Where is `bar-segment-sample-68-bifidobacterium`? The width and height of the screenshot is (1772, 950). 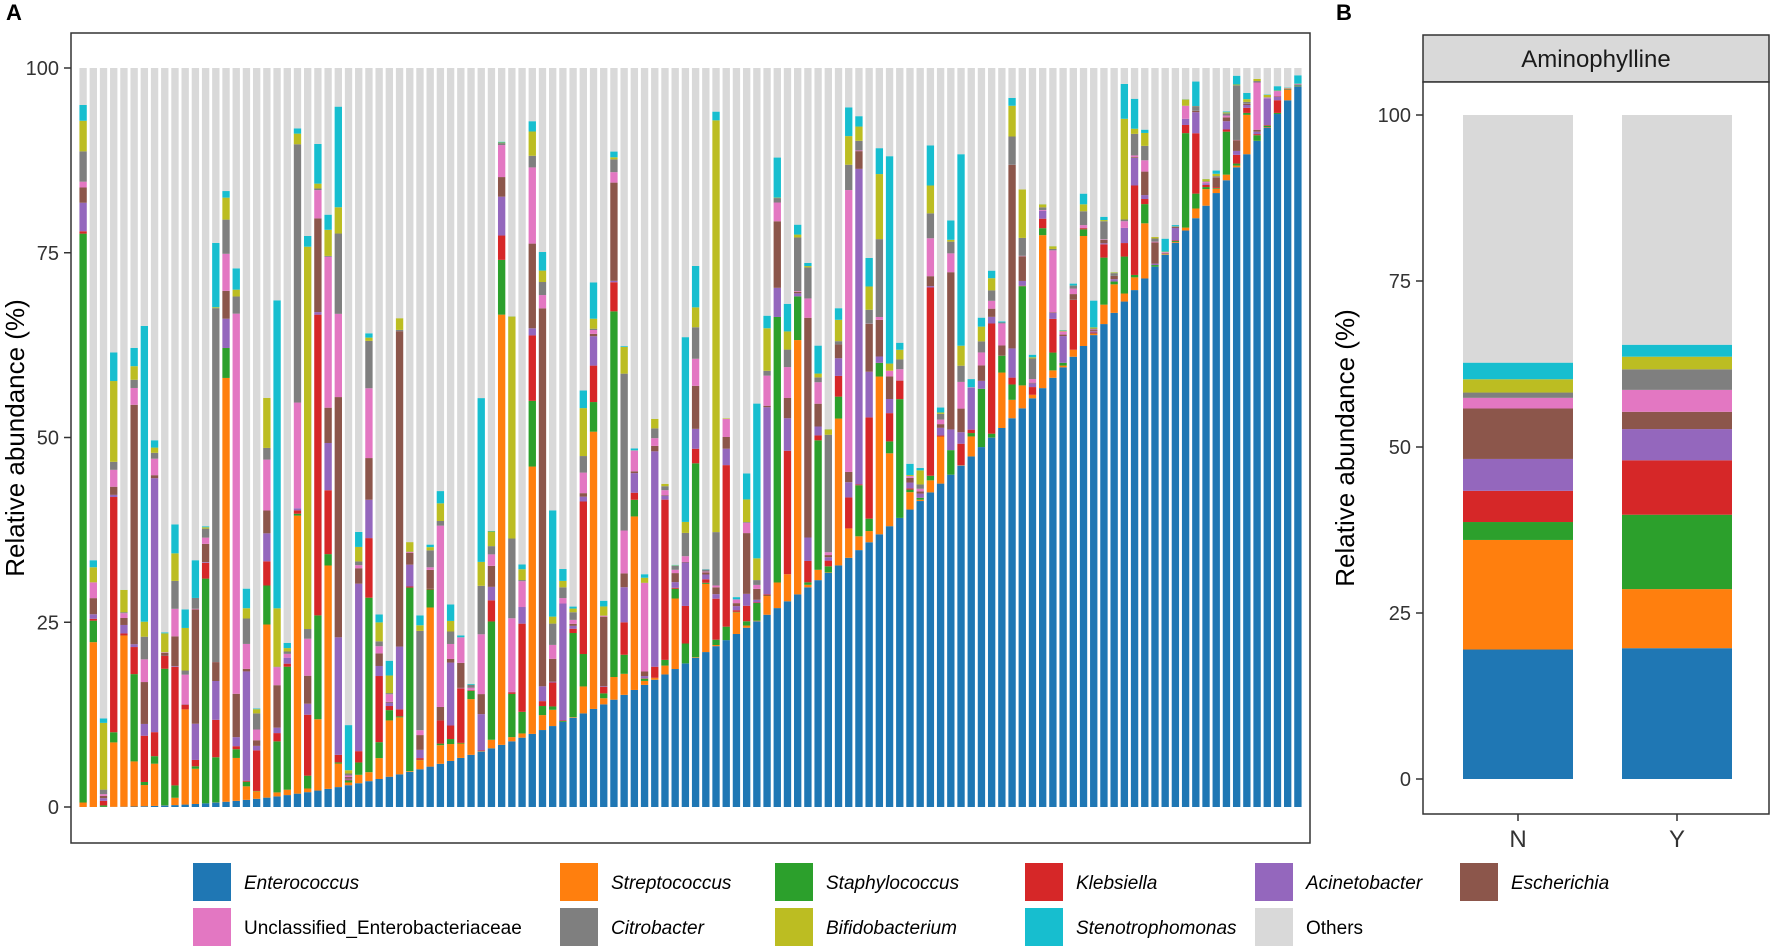
bar-segment-sample-68-bifidobacterium is located at coordinates (767, 349).